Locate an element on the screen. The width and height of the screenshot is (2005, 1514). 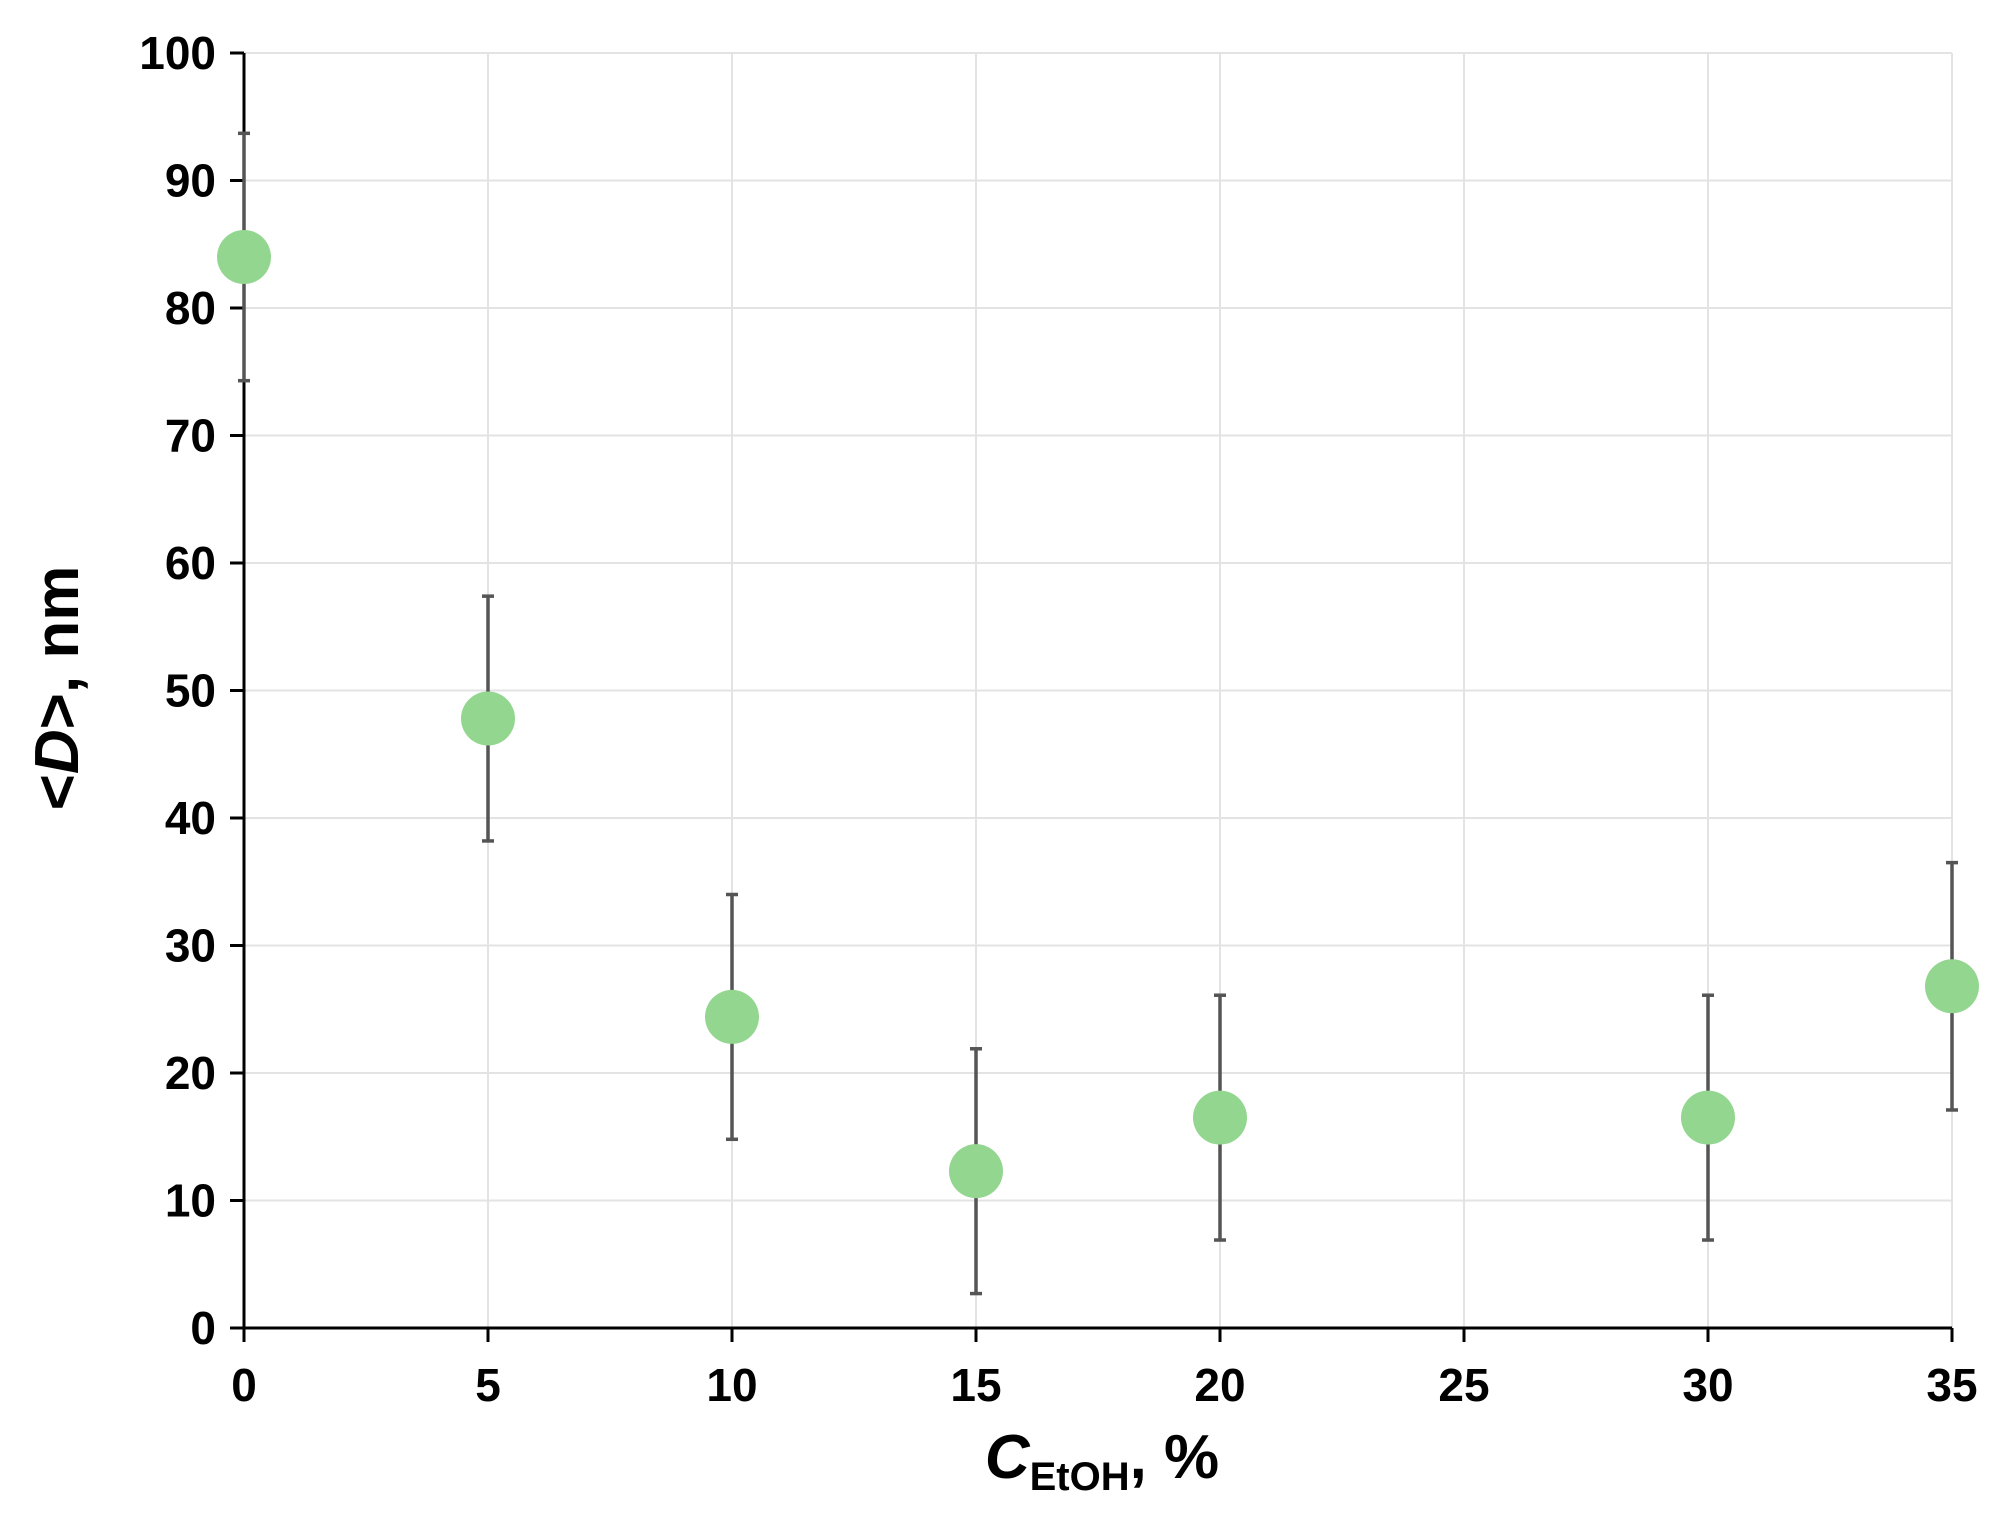
x-tick-label: 15 is located at coordinates (975, 1385).